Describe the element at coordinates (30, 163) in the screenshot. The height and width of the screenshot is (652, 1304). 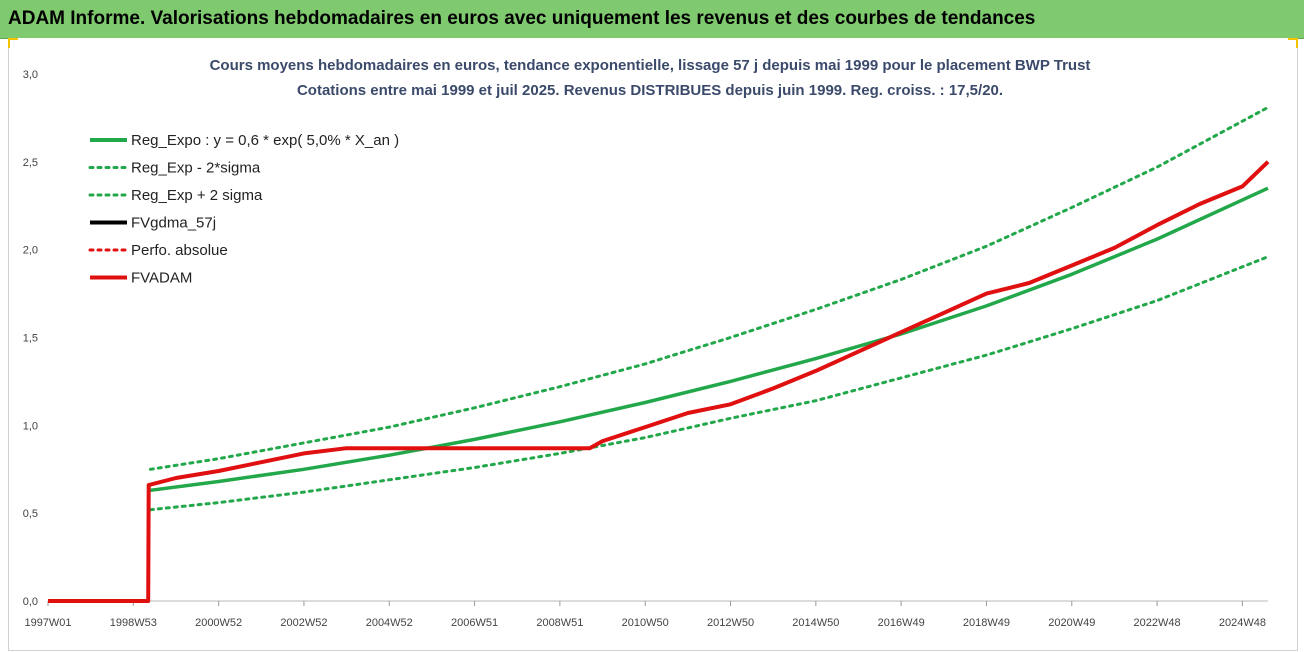
I see `y-tick-label: 2,5` at that location.